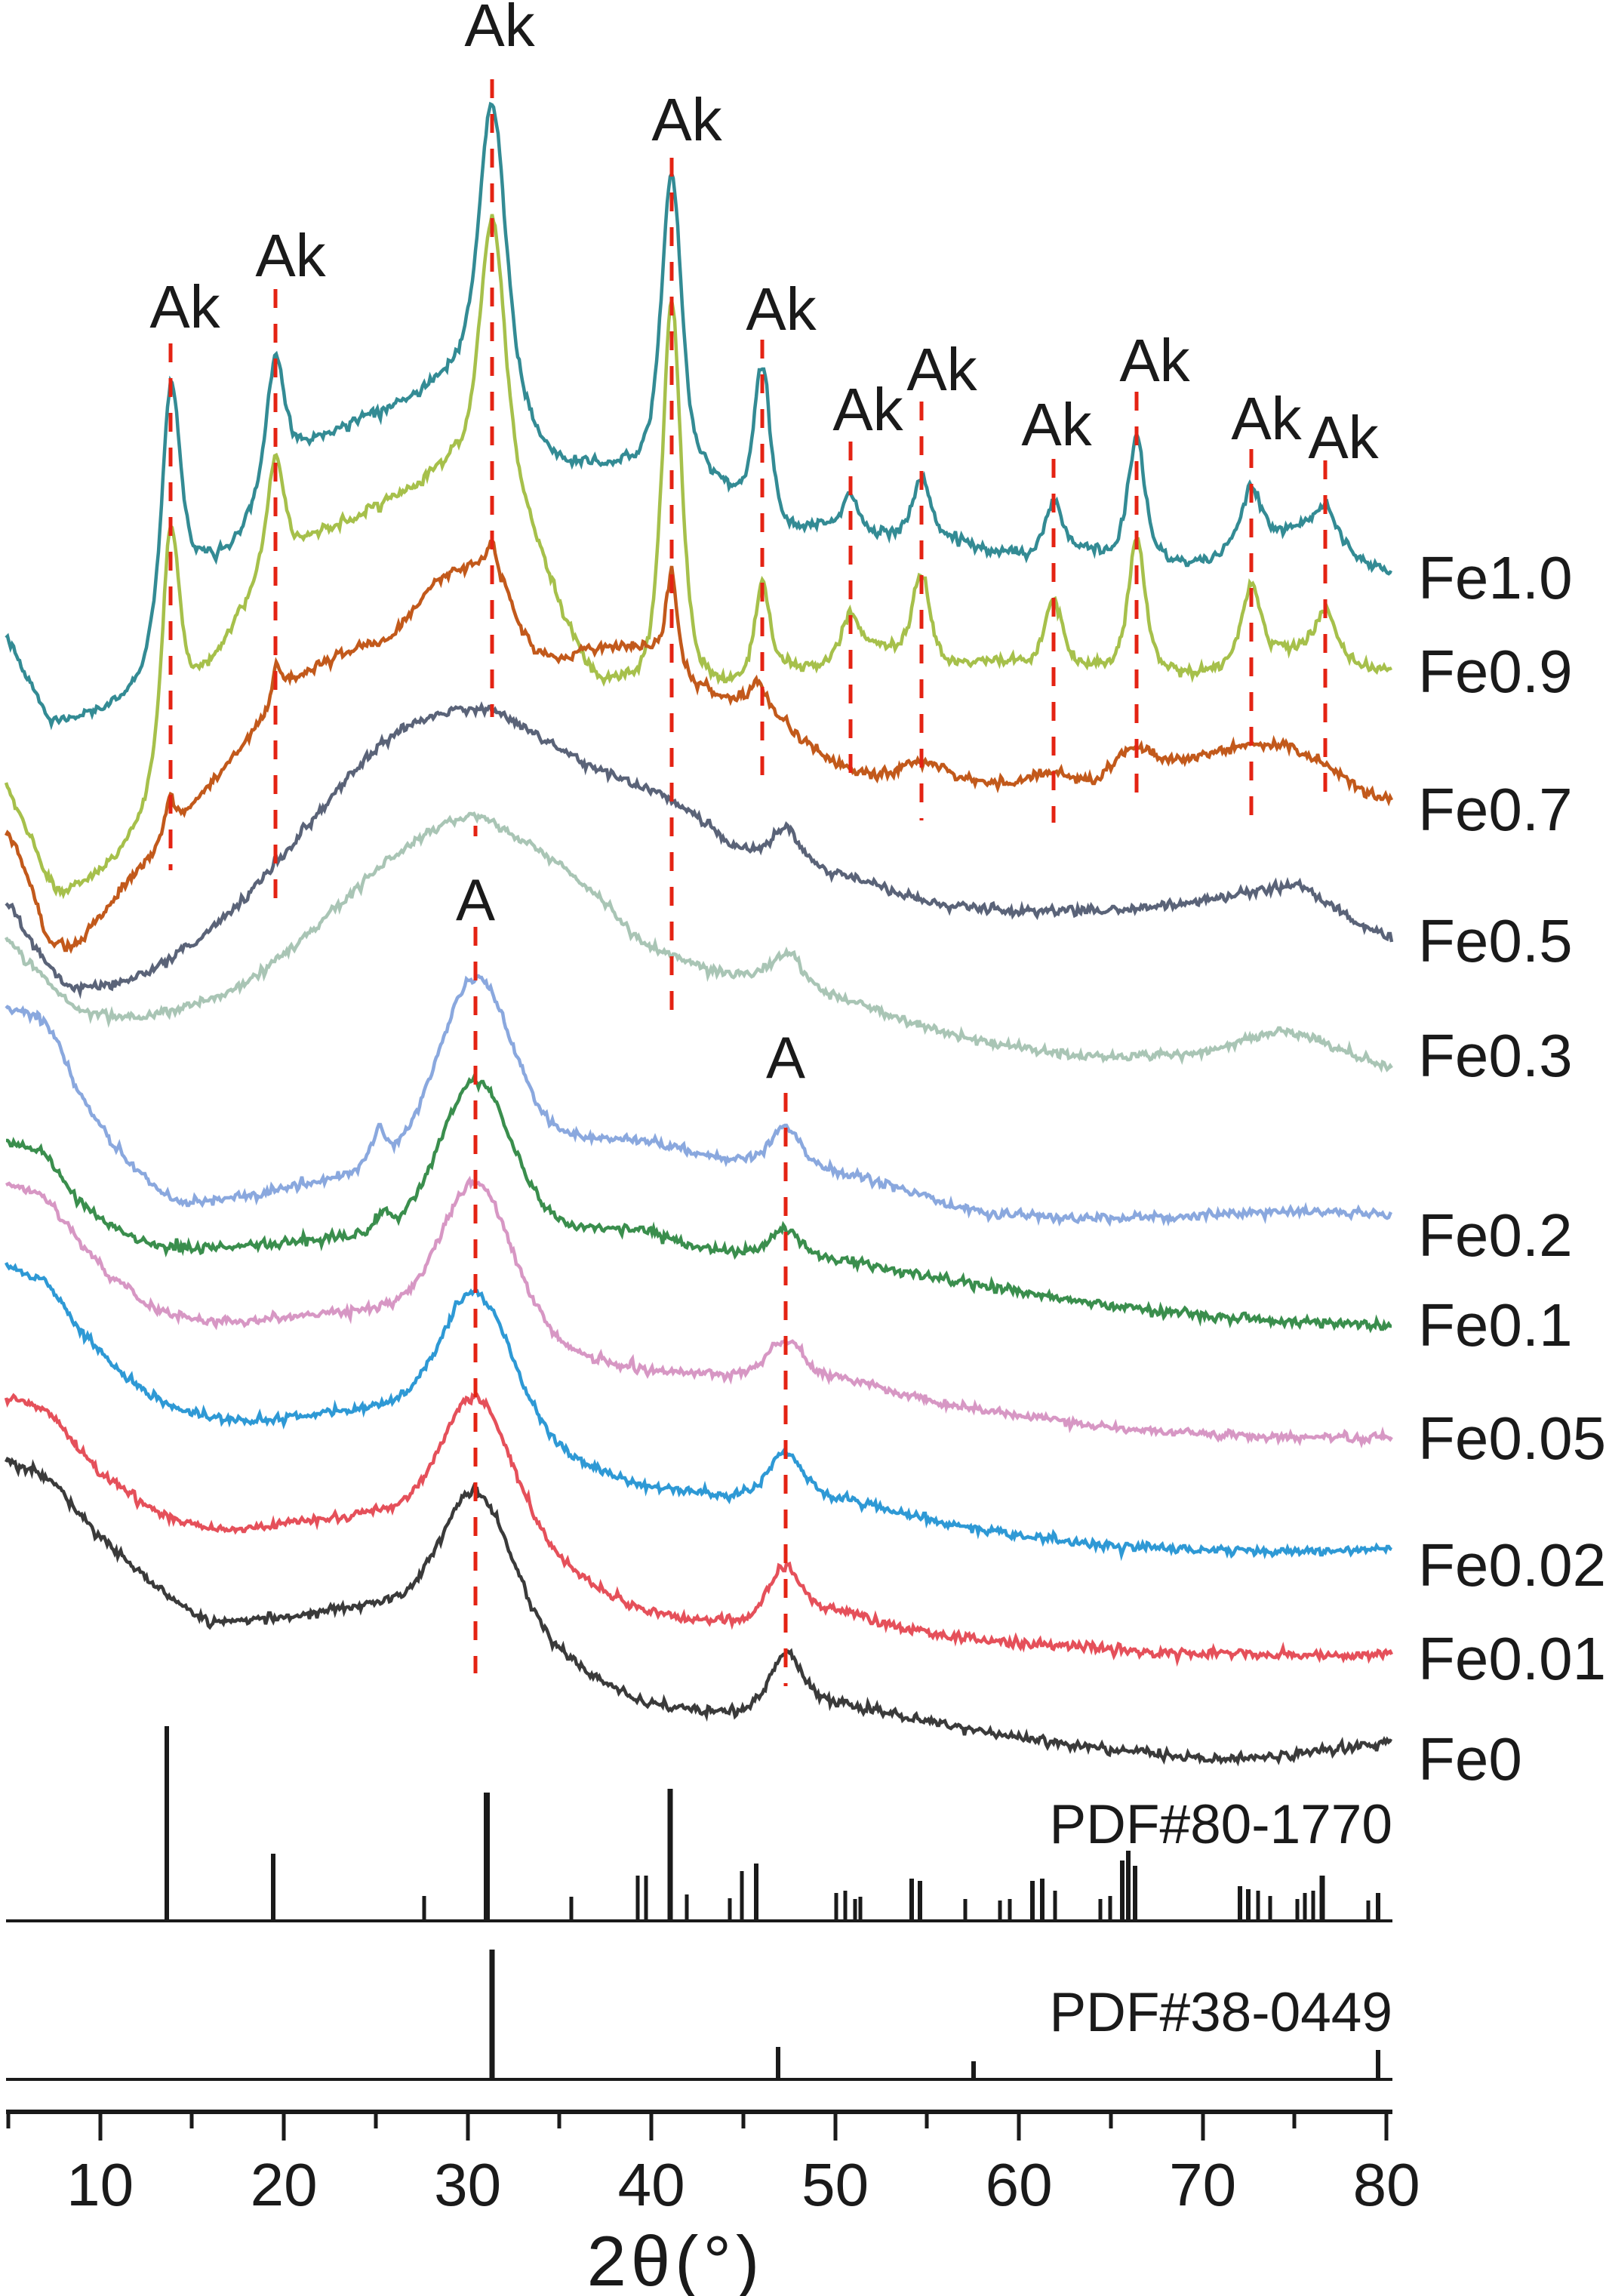  Describe the element at coordinates (1019, 2184) in the screenshot. I see `svg-text: 60` at that location.